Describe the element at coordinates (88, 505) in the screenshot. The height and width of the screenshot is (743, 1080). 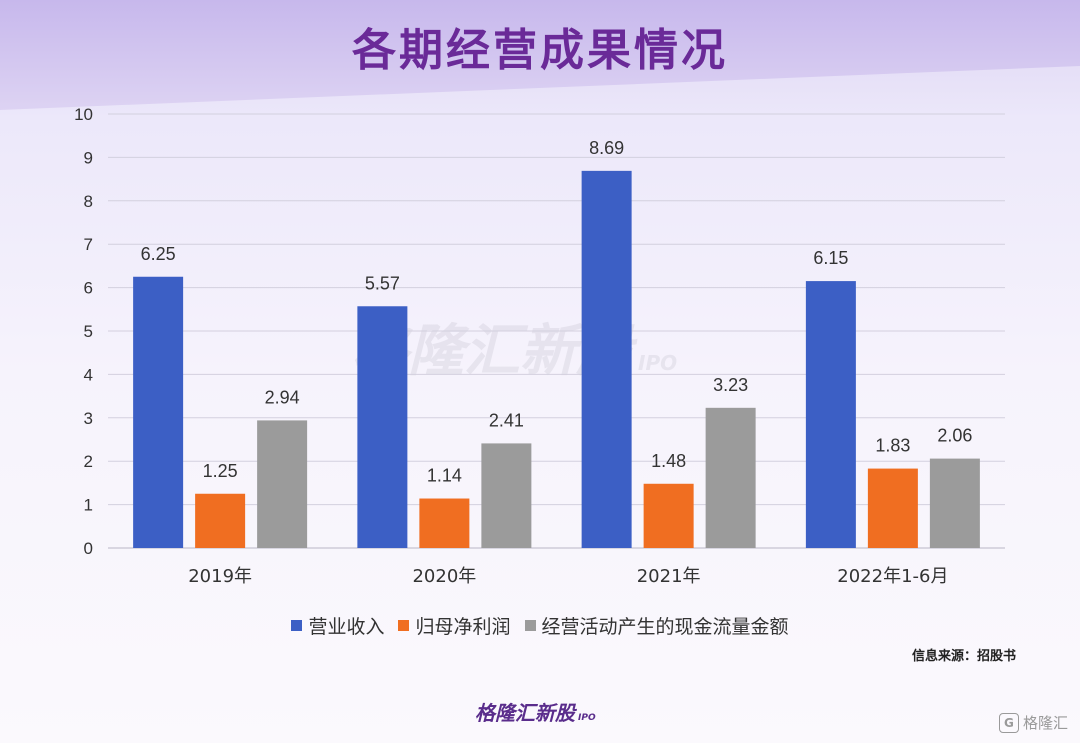
I see `y-tick-label: 1` at that location.